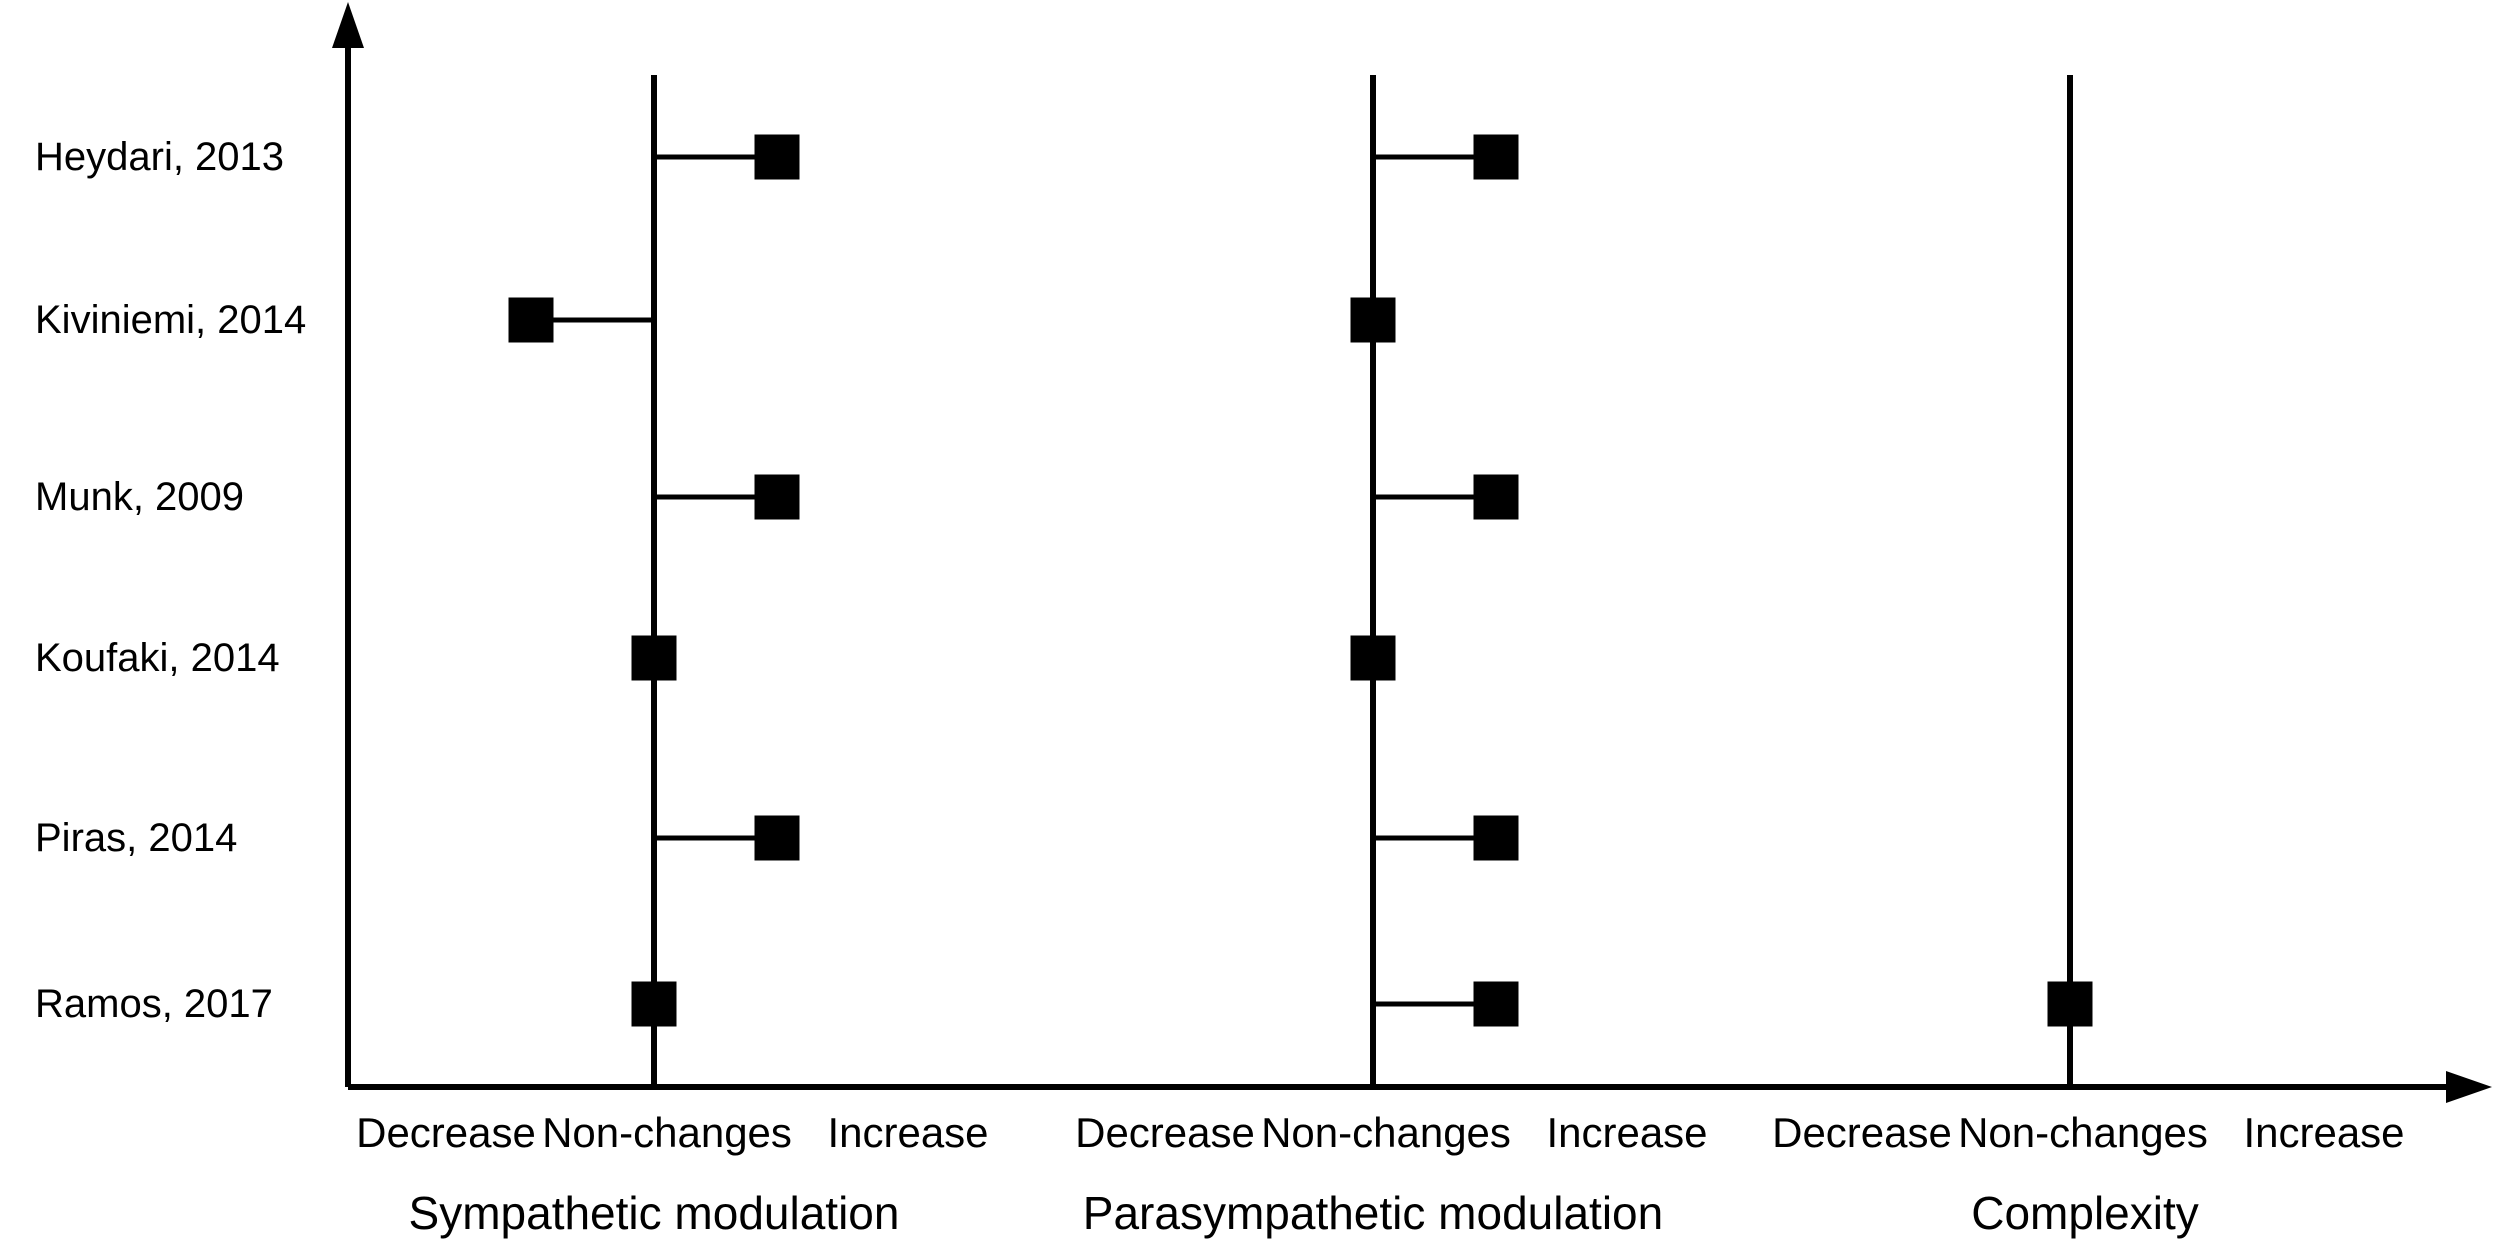  What do you see at coordinates (1386, 1132) in the screenshot?
I see `tick-non-changes-parasympathetic: Non-changes` at bounding box center [1386, 1132].